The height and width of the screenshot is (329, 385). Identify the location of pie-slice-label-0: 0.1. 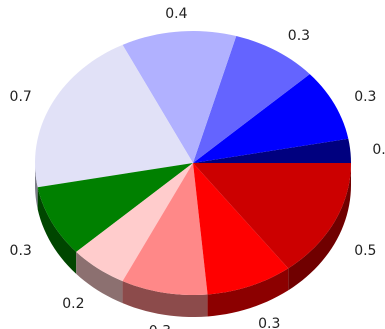
(378, 150).